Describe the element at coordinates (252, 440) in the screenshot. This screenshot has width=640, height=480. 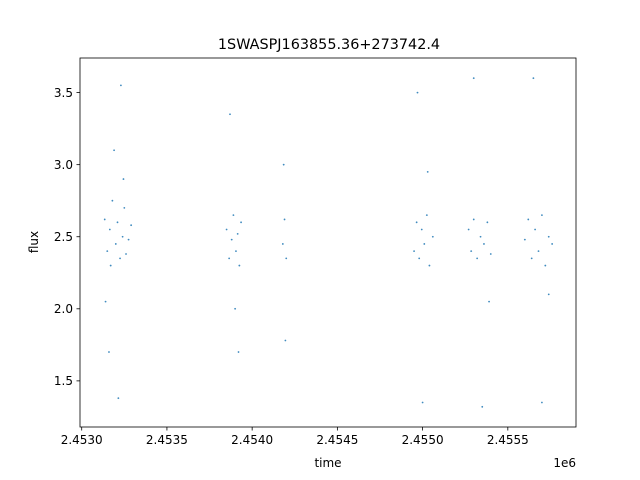
I see `x-tick-label: 2.4540` at that location.